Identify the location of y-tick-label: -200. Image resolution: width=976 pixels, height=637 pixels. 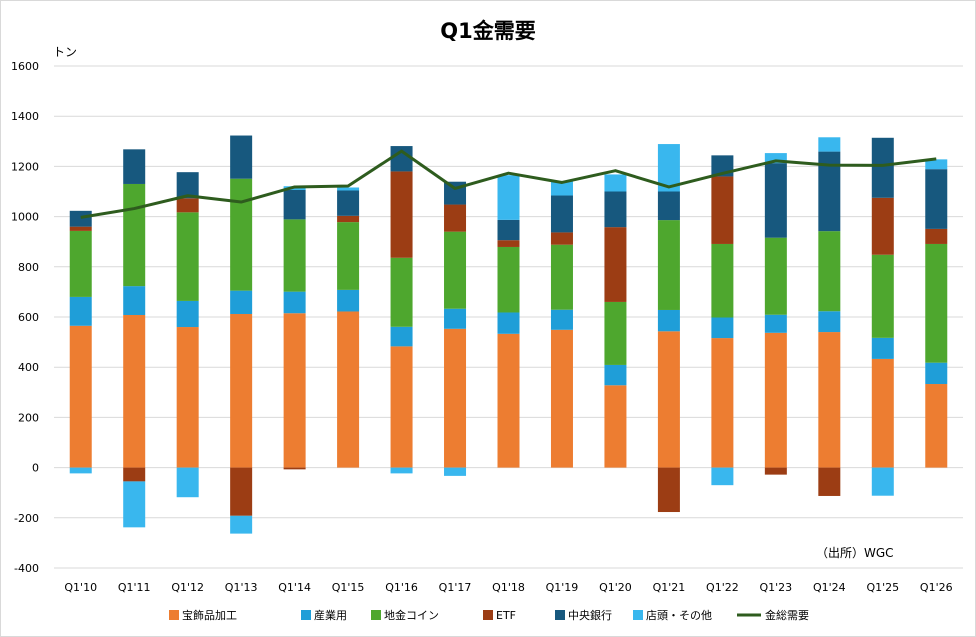
(26, 518).